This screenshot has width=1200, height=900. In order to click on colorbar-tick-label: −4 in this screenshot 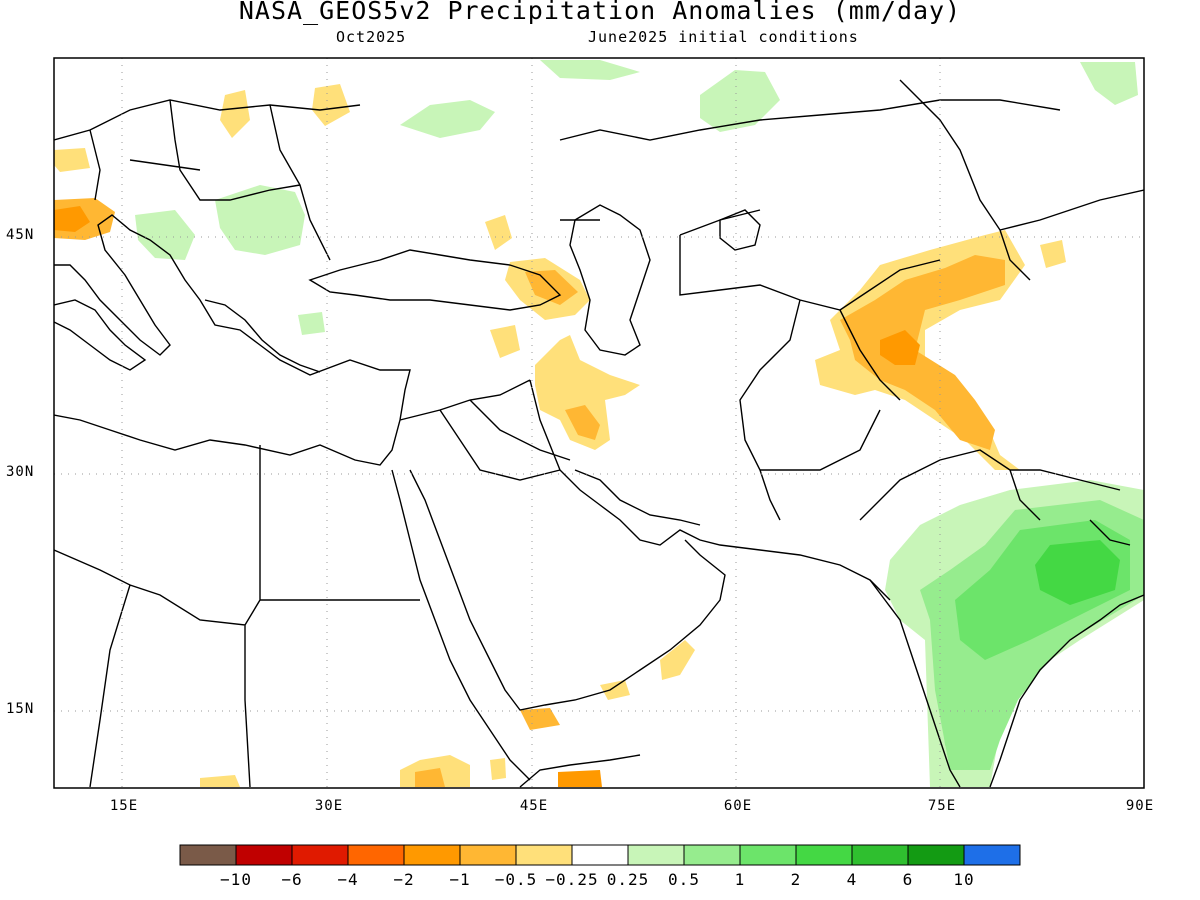, I will do `click(348, 879)`.